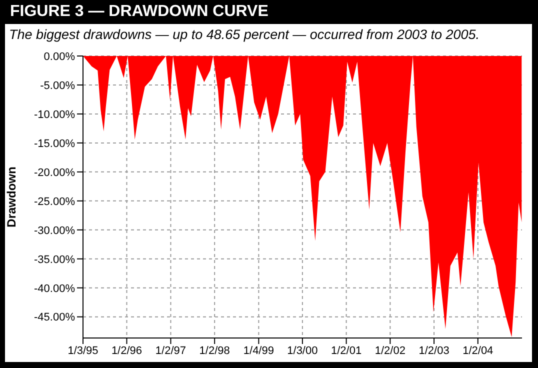  What do you see at coordinates (390, 350) in the screenshot?
I see `x-tick-label: 1/2/02` at bounding box center [390, 350].